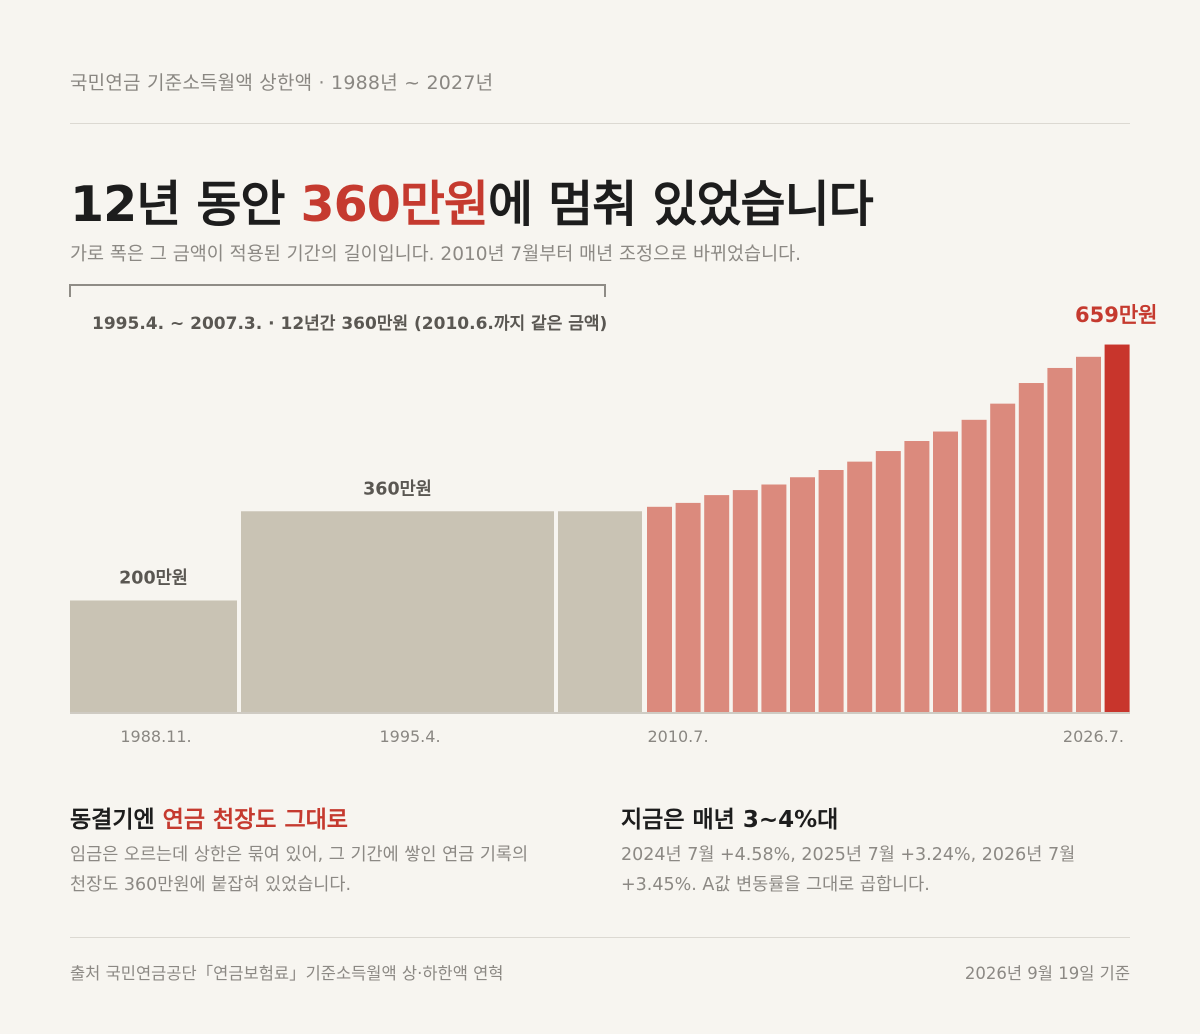  What do you see at coordinates (394, 204) in the screenshot?
I see `headline-highlight: 360만원` at bounding box center [394, 204].